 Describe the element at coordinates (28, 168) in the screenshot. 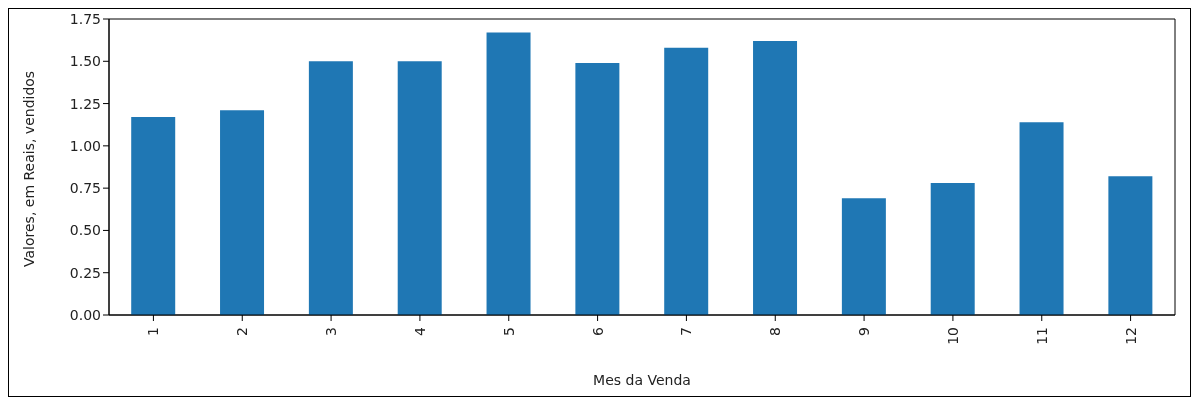

I see `y-axis-title: Valores, em Reais, vendidos` at that location.